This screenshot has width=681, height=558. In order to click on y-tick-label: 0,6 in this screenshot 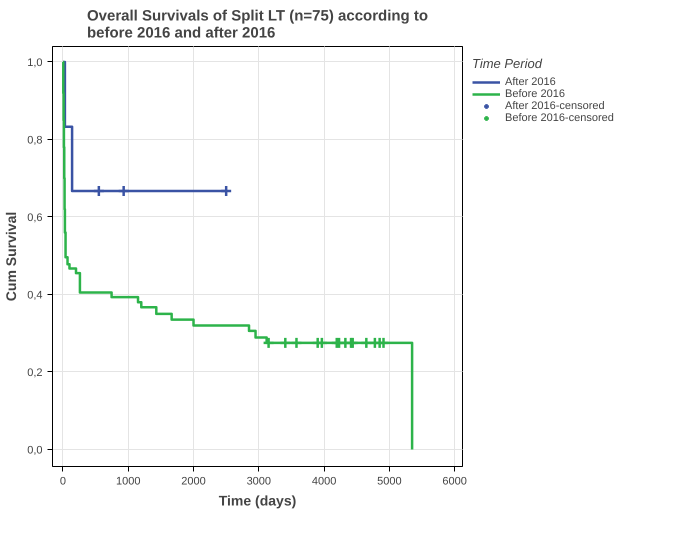, I will do `click(35, 218)`.